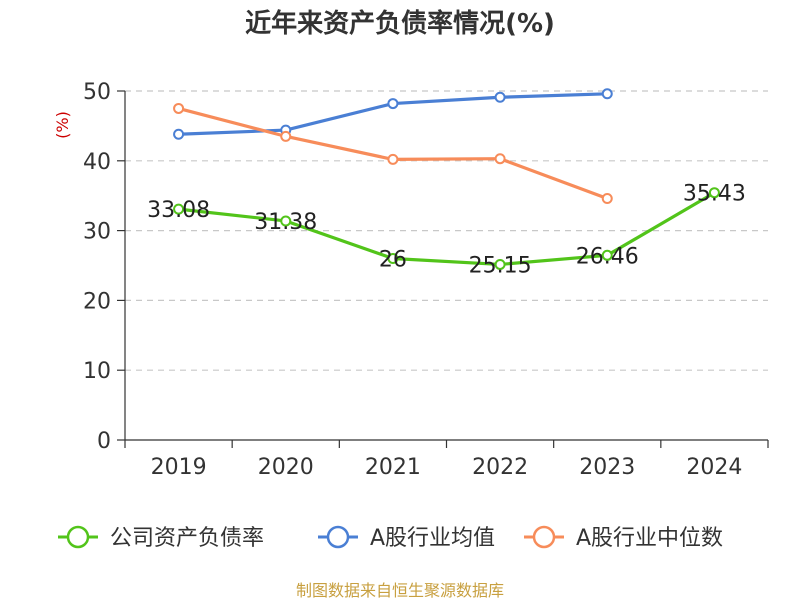  What do you see at coordinates (393, 467) in the screenshot?
I see `x-tick-label-2021: 2021` at bounding box center [393, 467].